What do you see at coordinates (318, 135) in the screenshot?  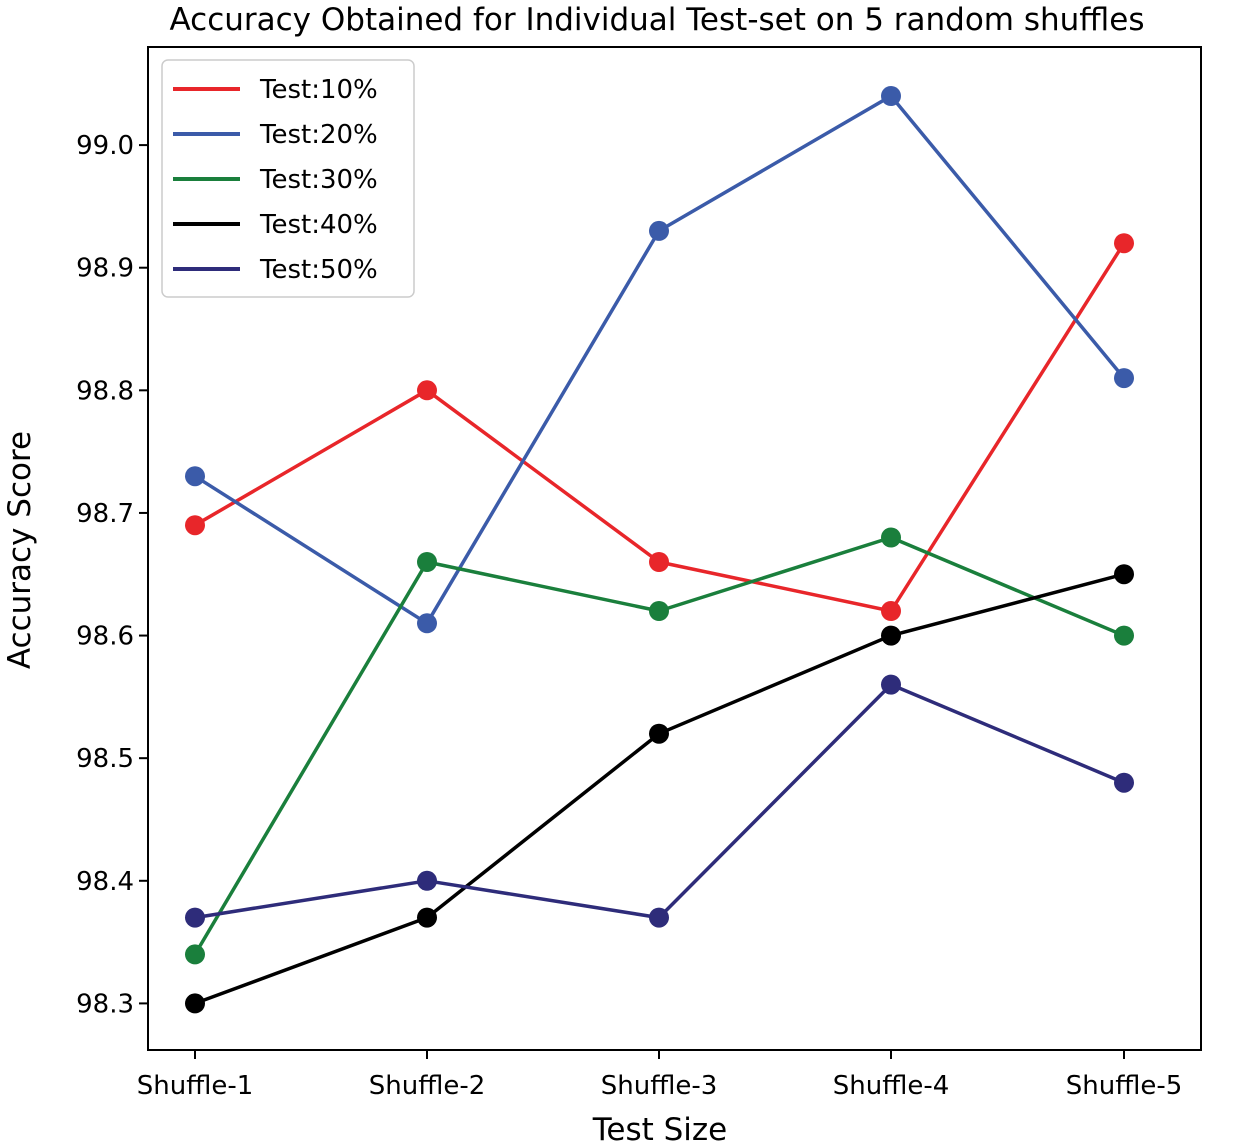 I see `legend-label: Test:20%` at bounding box center [318, 135].